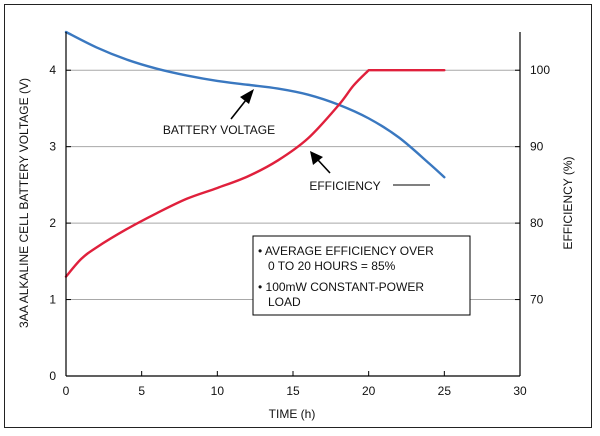 This screenshot has height=436, width=600. I want to click on note-line-4: LOAD, so click(284, 302).